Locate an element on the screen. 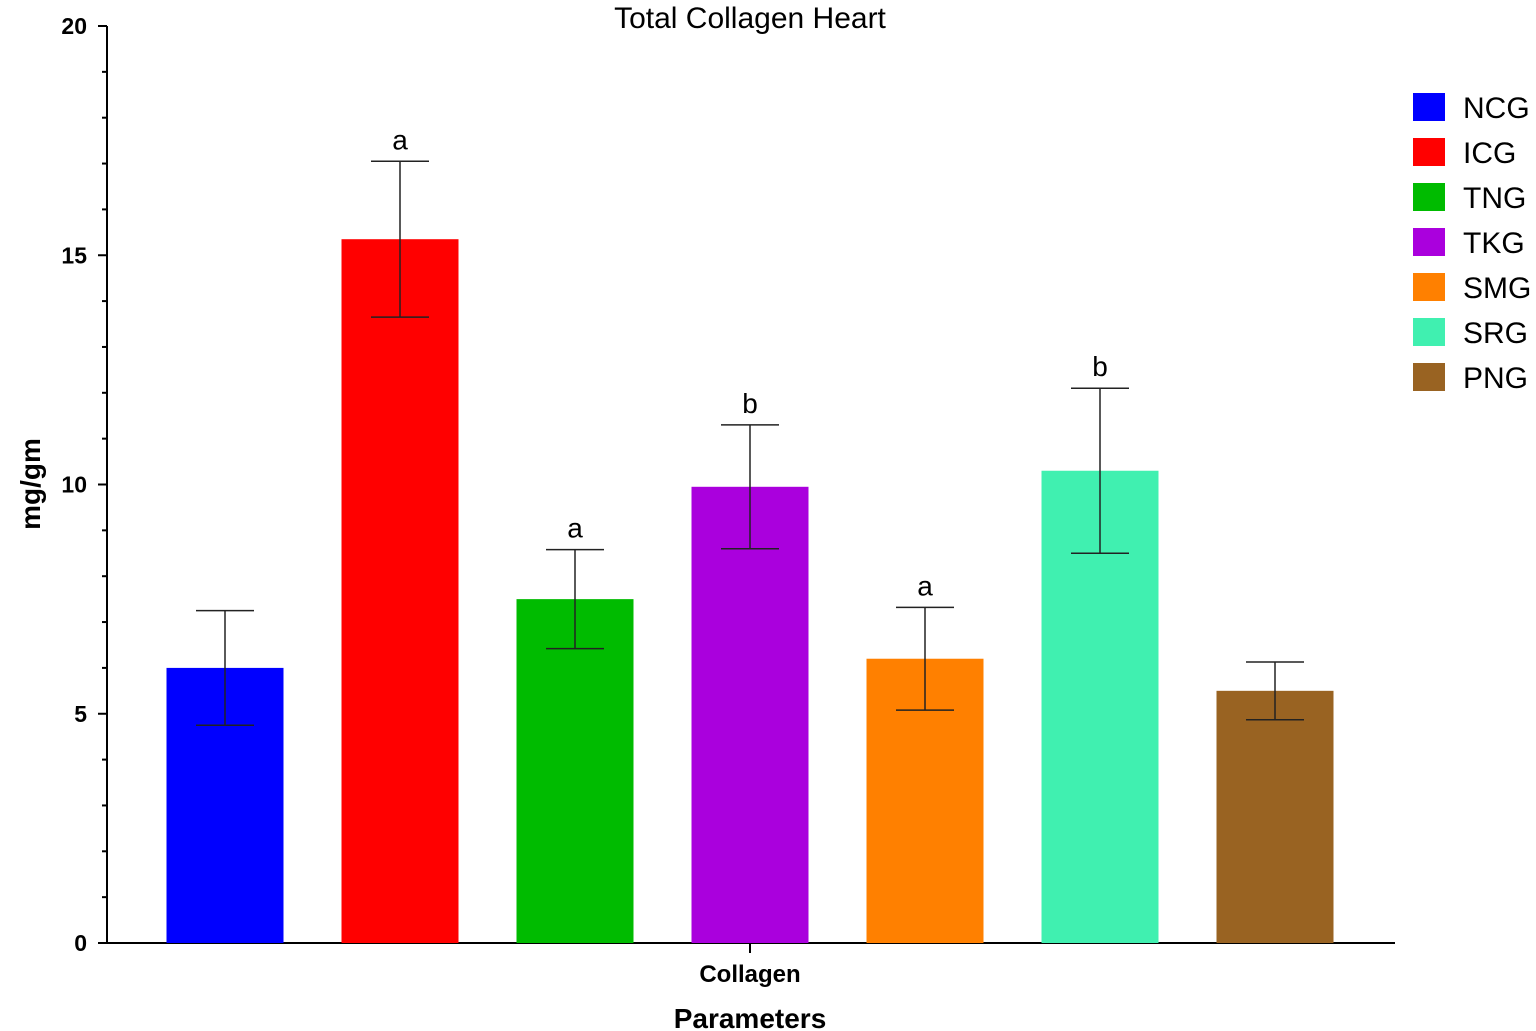 This screenshot has height=1031, width=1536. significance-label-srg: b is located at coordinates (1100, 366).